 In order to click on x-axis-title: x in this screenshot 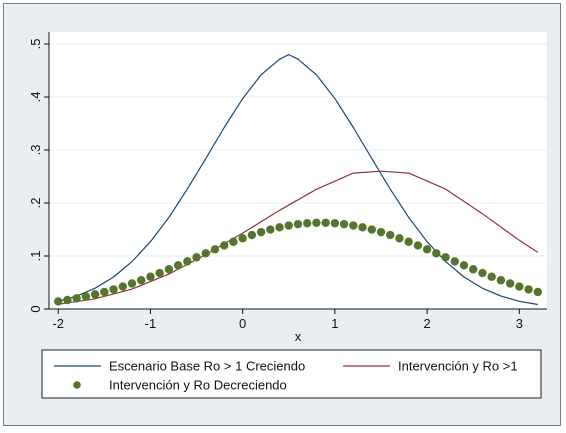, I will do `click(298, 336)`.